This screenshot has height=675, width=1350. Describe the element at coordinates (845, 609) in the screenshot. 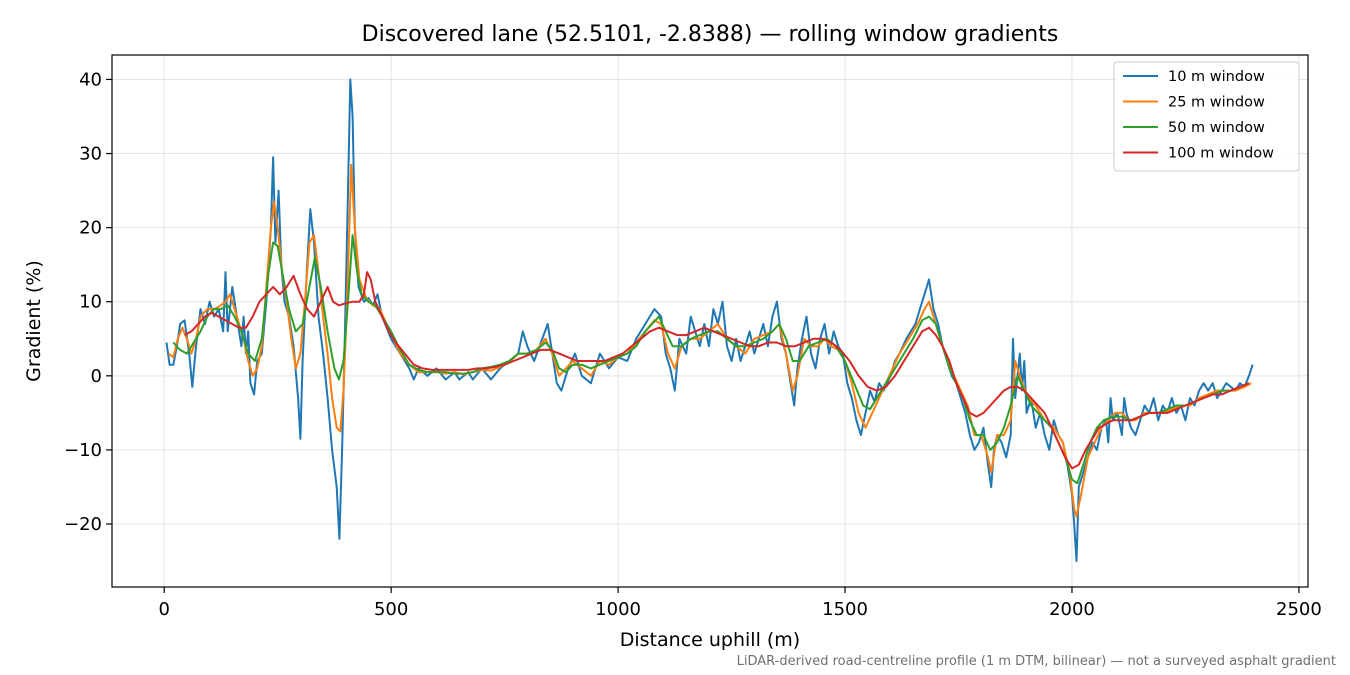

I see `x-tick-label: 1500` at that location.